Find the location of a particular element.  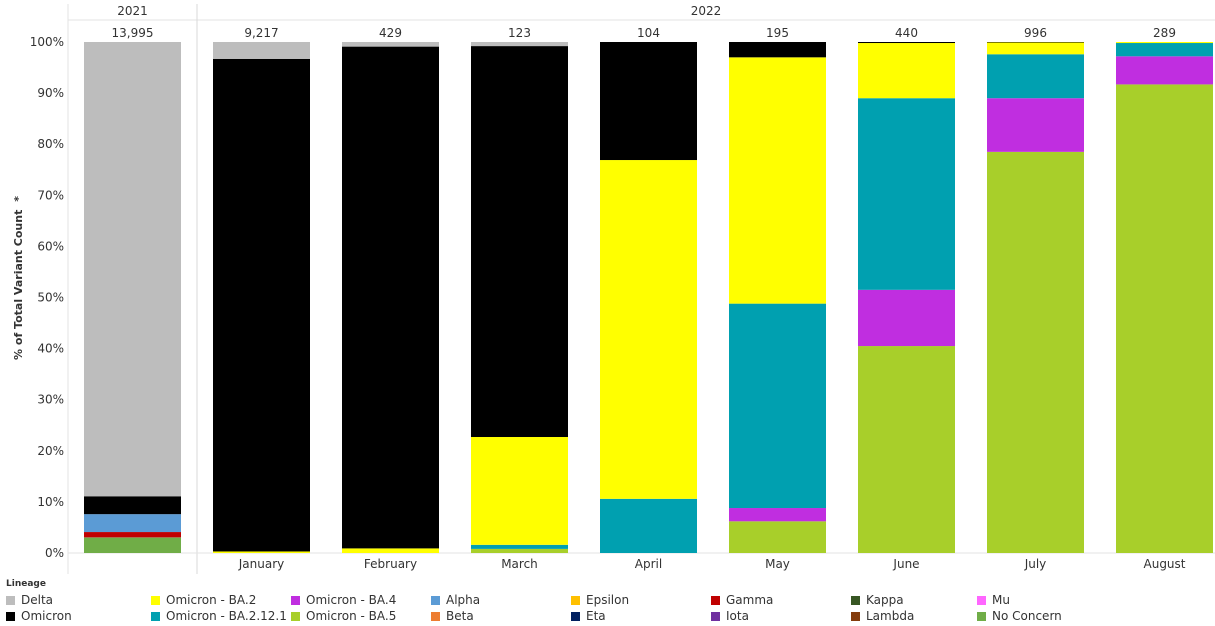

legend-item-omicron-ba-2-12-1: Omicron - BA.2.12.1 is located at coordinates (219, 616).